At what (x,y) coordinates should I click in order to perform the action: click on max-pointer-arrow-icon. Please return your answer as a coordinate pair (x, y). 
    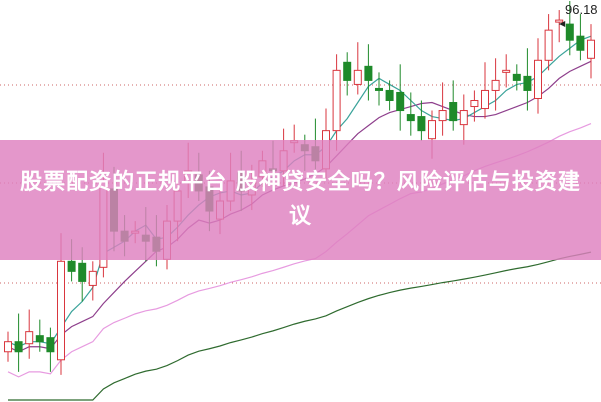
    Looking at the image, I should click on (562, 24).